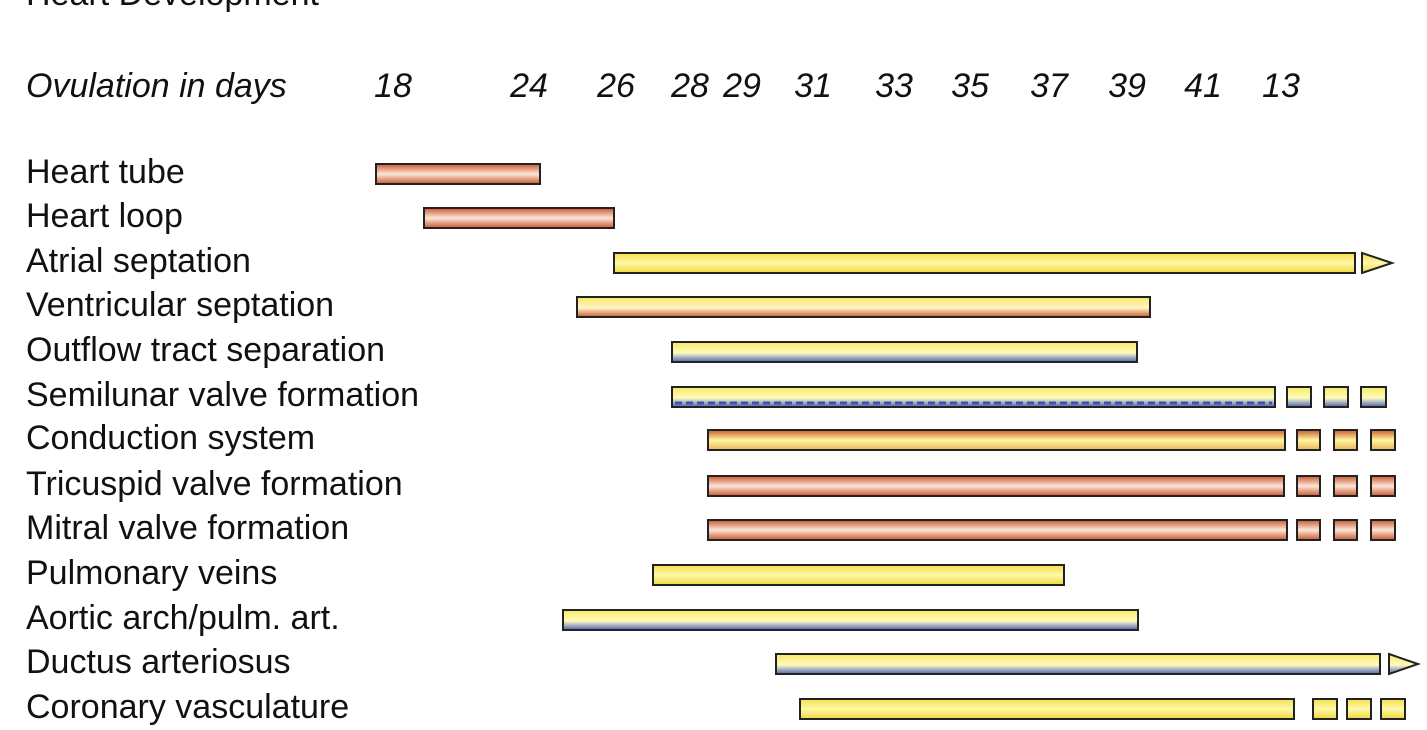 Image resolution: width=1427 pixels, height=730 pixels. I want to click on row-label: Pulmonary veins, so click(151, 573).